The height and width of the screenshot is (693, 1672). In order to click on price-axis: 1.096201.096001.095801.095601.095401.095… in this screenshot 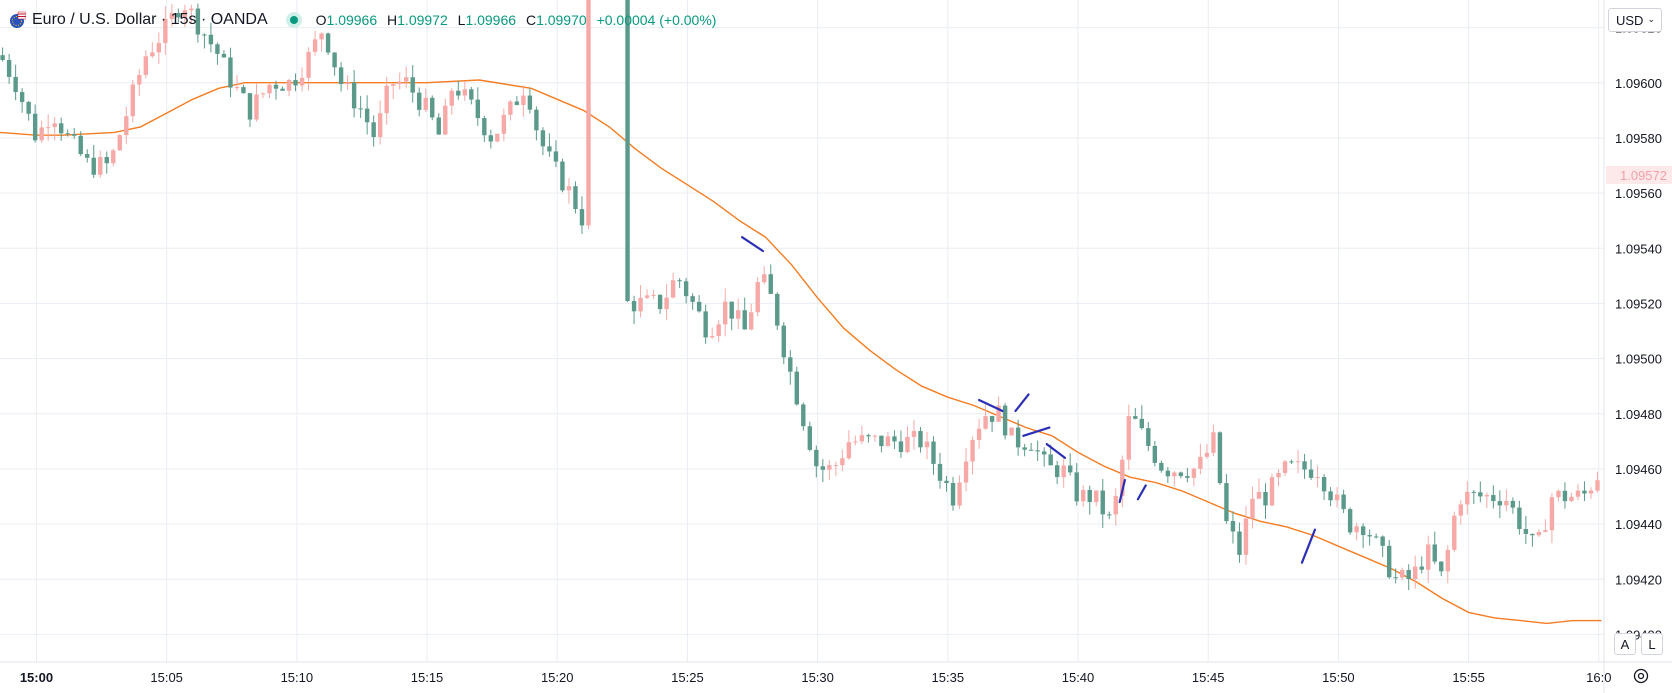, I will do `click(1638, 332)`.